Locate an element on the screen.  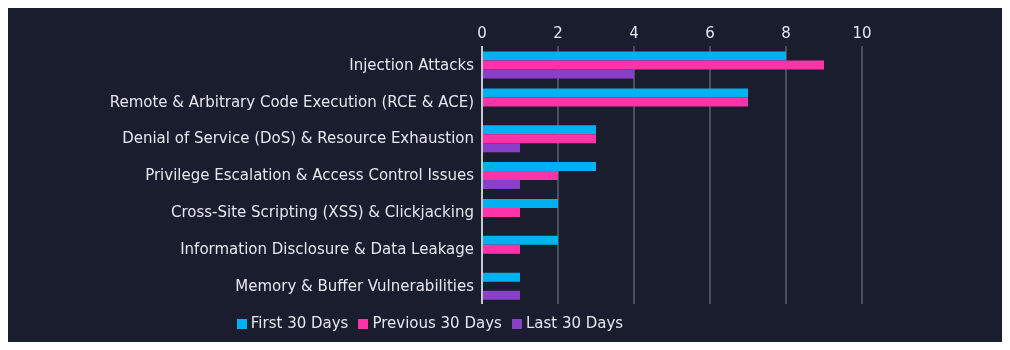
legend-label: First 30 Days is located at coordinates (299, 323).